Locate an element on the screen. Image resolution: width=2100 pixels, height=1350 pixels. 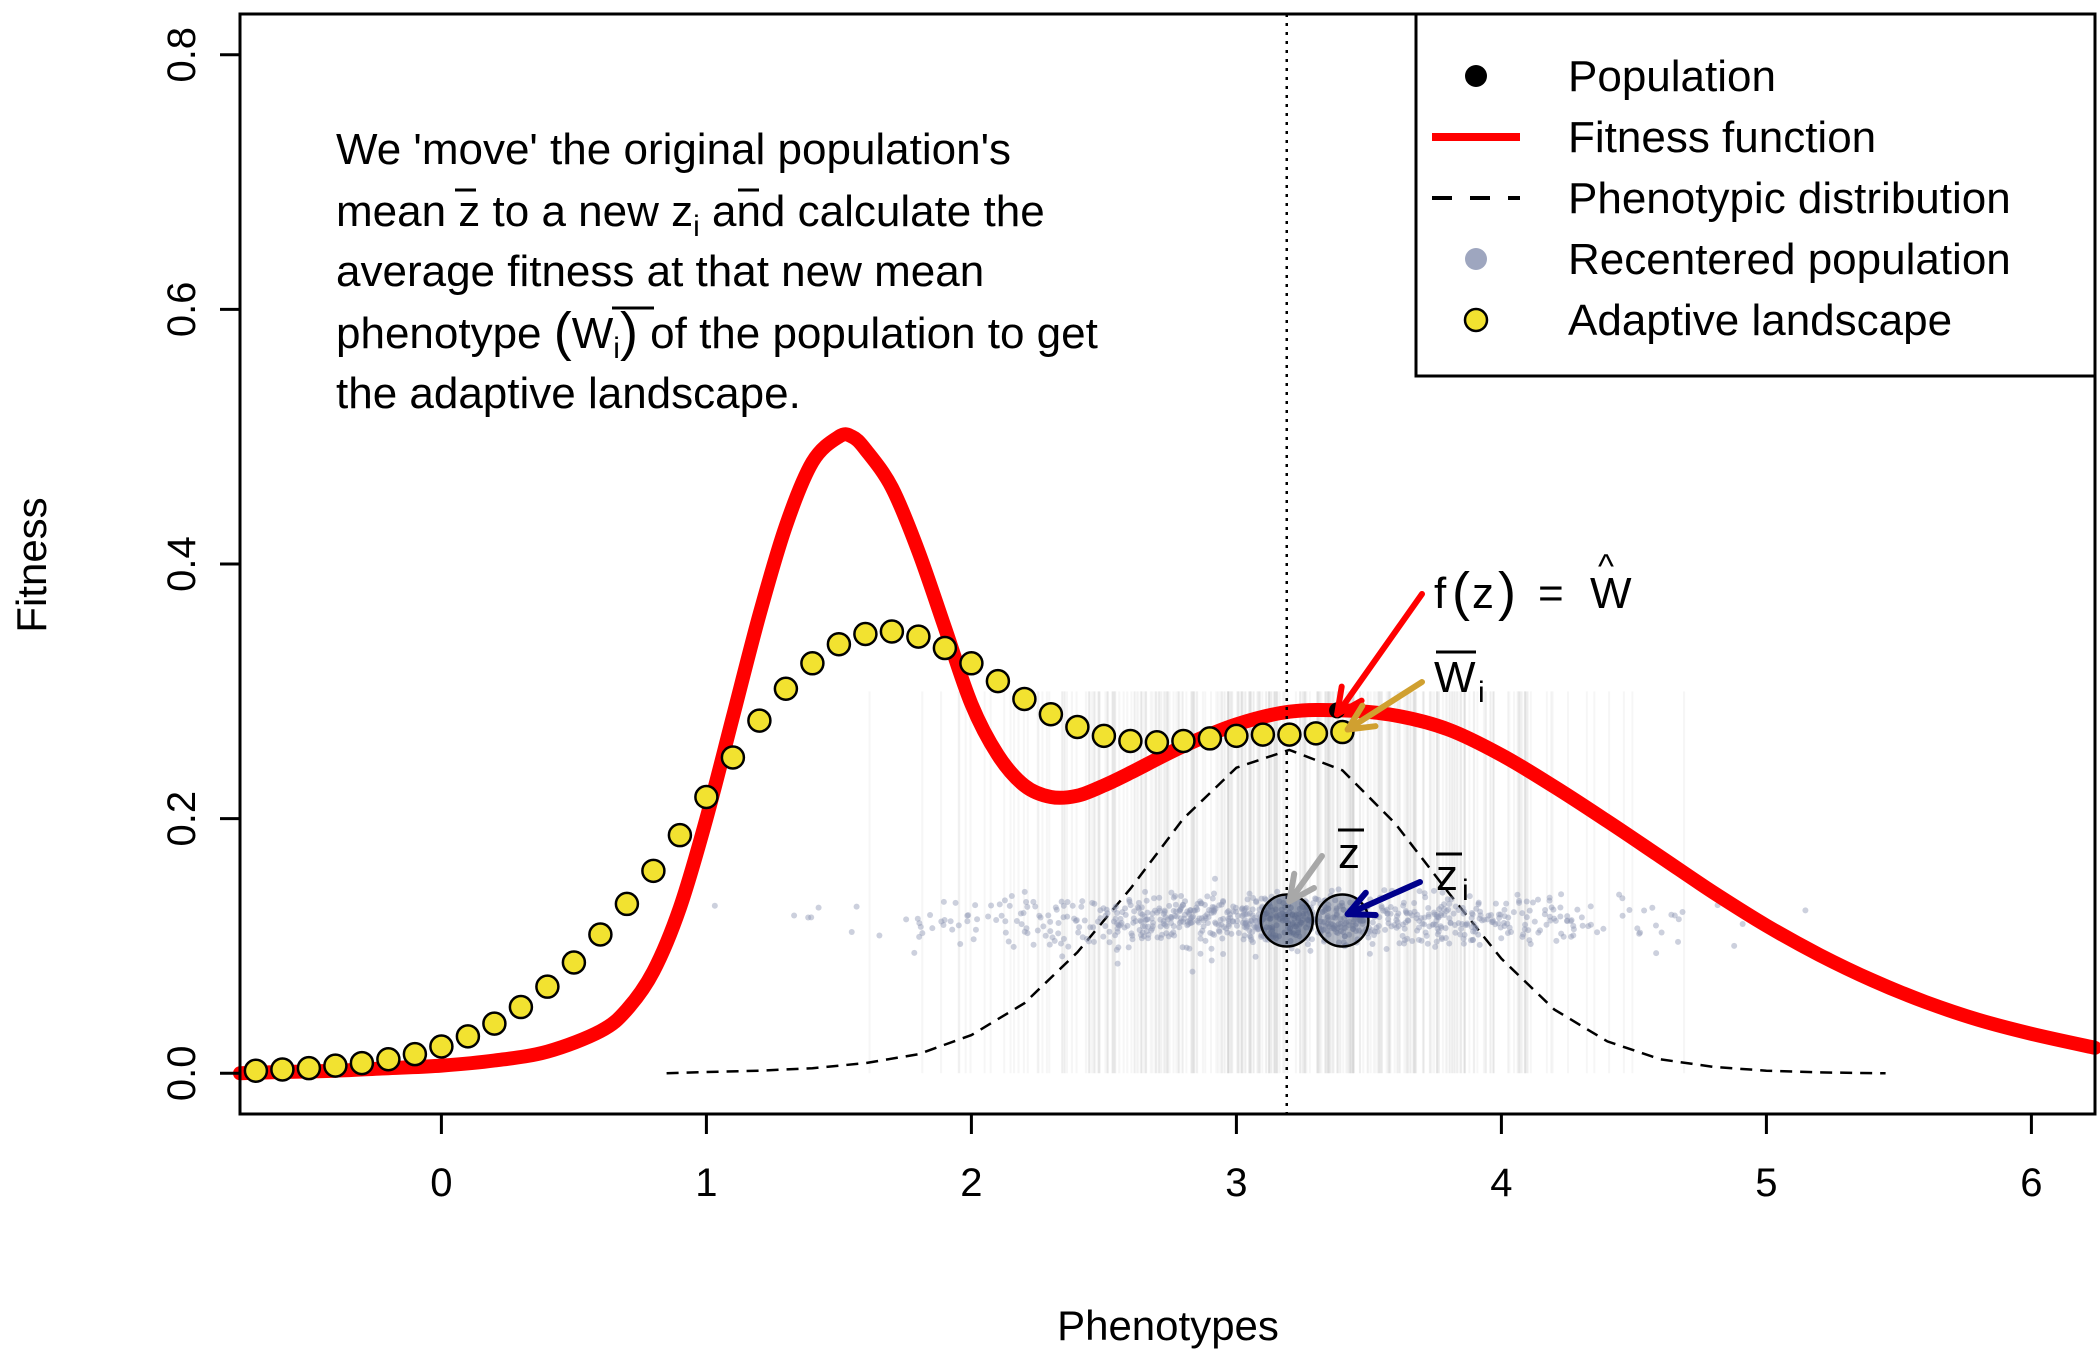
x-tick-label: 6 is located at coordinates (2031, 1183).